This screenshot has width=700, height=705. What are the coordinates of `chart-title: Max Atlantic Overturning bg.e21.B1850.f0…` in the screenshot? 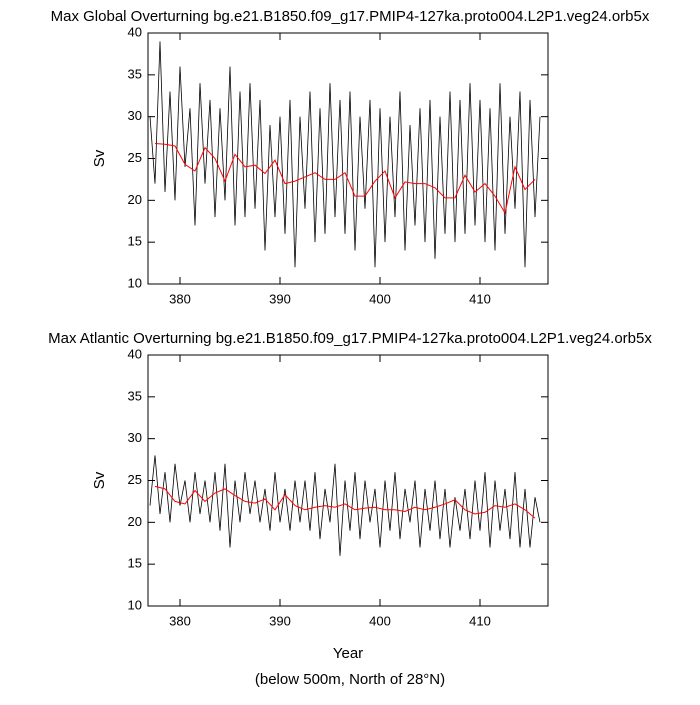 It's located at (350, 338).